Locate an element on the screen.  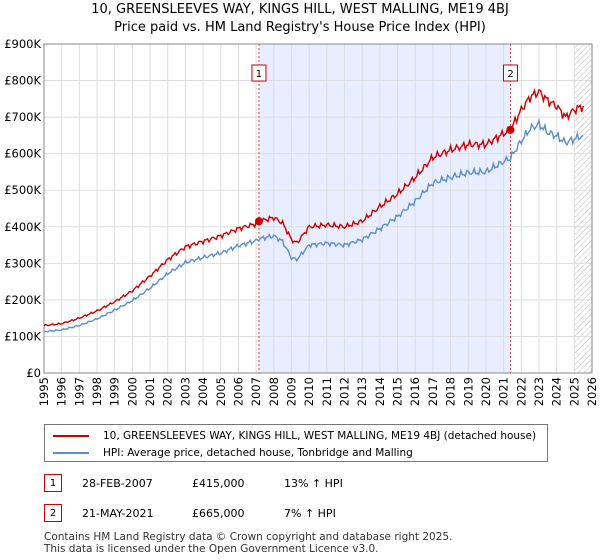
transaction-price: £665,000 is located at coordinates (218, 513).